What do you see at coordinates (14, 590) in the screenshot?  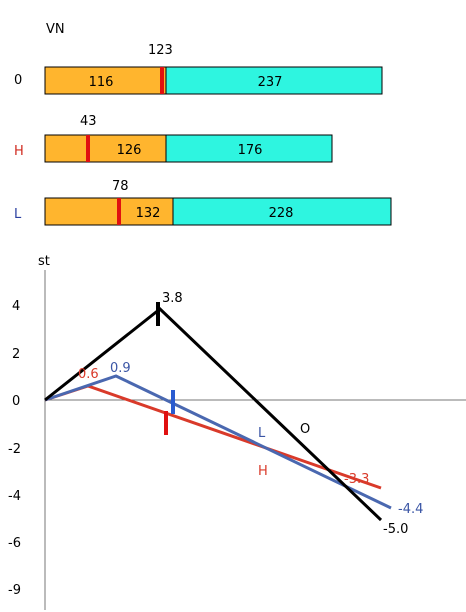 I see `y-tick-label: -9` at bounding box center [14, 590].